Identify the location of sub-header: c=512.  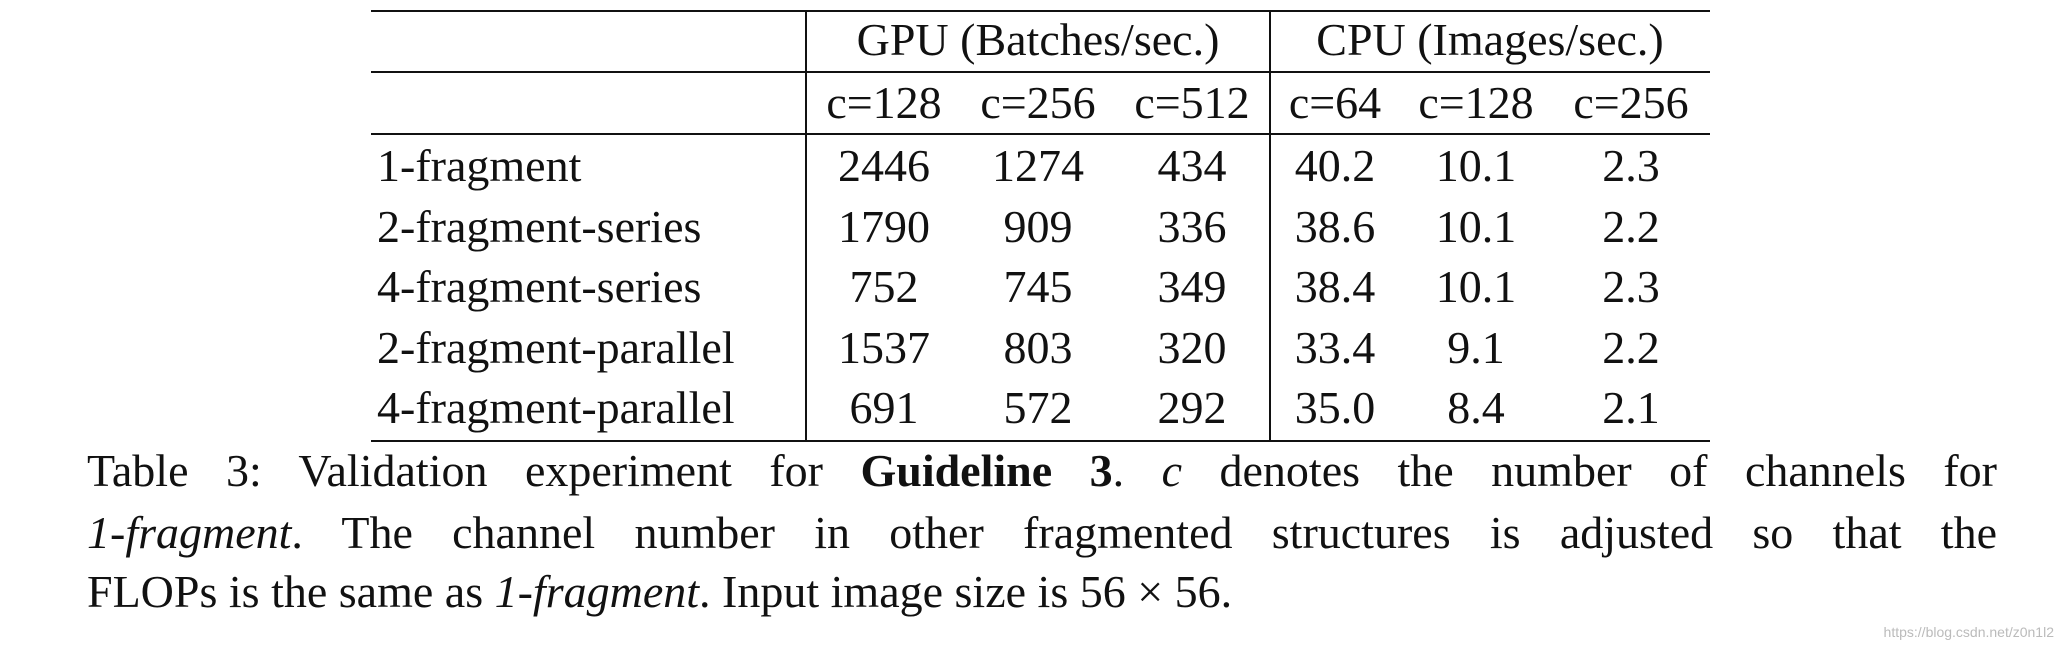
(1192, 102).